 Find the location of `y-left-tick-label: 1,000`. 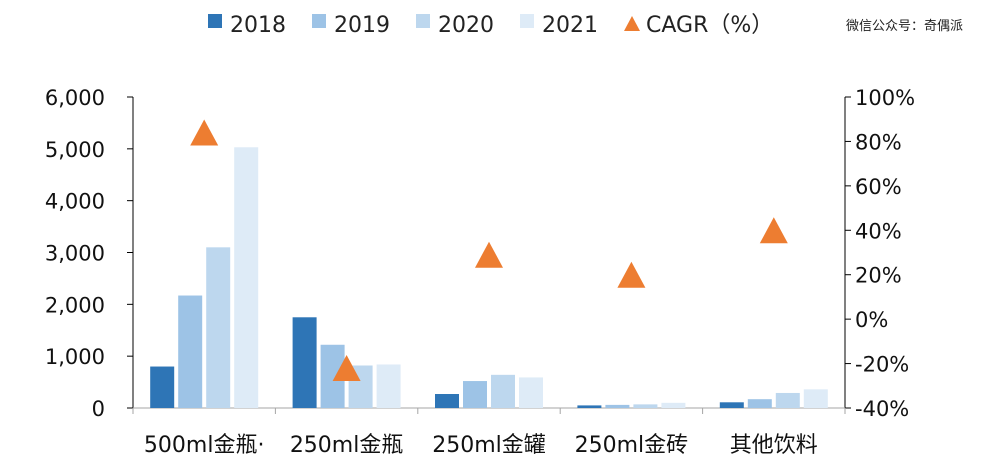

y-left-tick-label: 1,000 is located at coordinates (75, 357).